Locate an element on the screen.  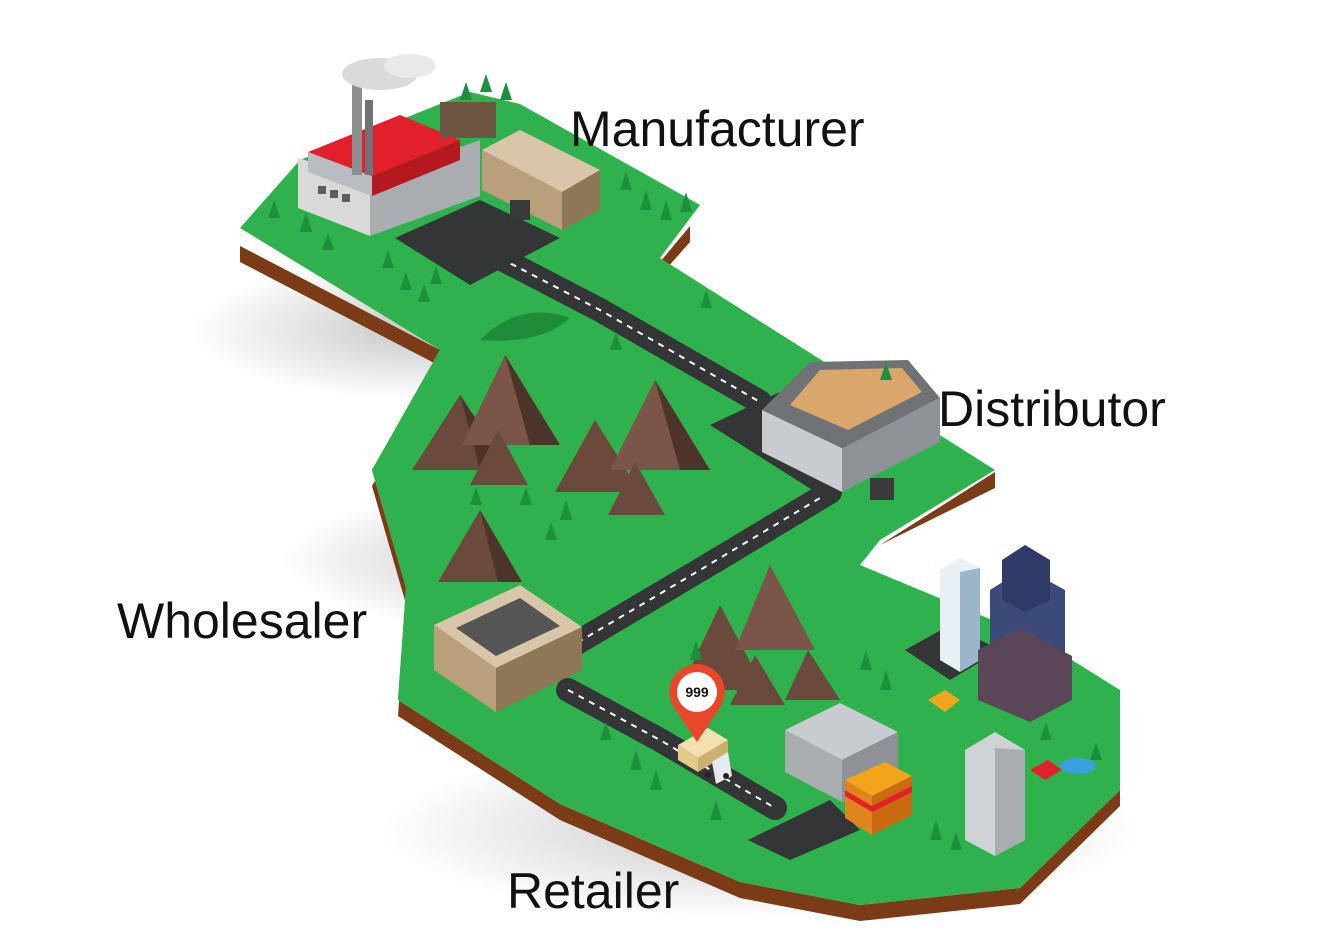
road-centerline is located at coordinates (665, 533).